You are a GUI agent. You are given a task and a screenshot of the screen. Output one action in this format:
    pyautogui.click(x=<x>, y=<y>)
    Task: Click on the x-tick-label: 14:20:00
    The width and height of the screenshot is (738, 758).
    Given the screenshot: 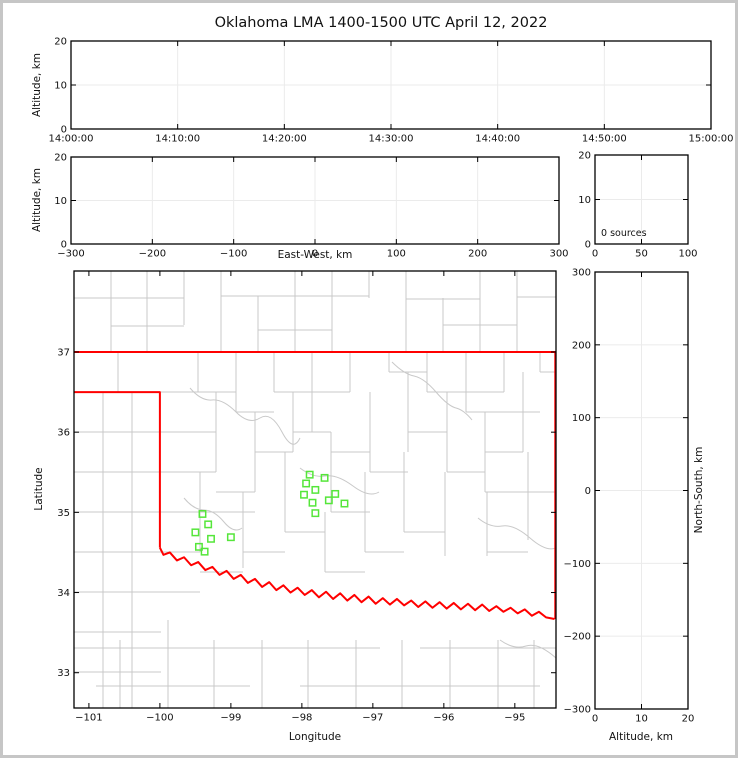 What is the action you would take?
    pyautogui.click(x=284, y=139)
    